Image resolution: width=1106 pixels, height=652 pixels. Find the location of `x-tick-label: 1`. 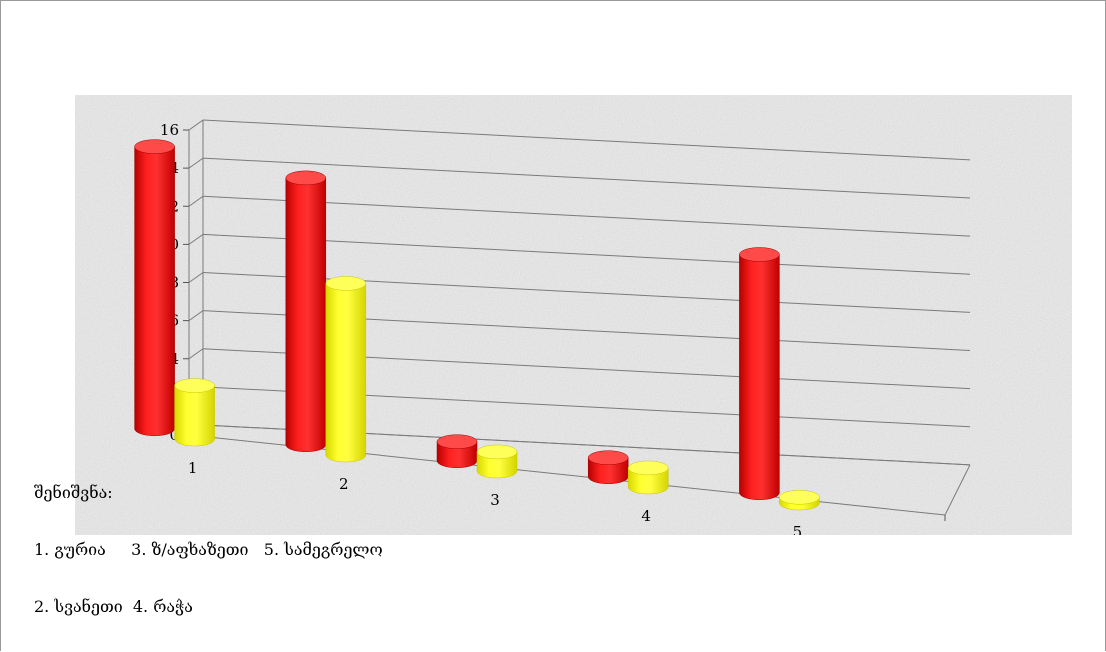

x-tick-label: 1 is located at coordinates (193, 468).